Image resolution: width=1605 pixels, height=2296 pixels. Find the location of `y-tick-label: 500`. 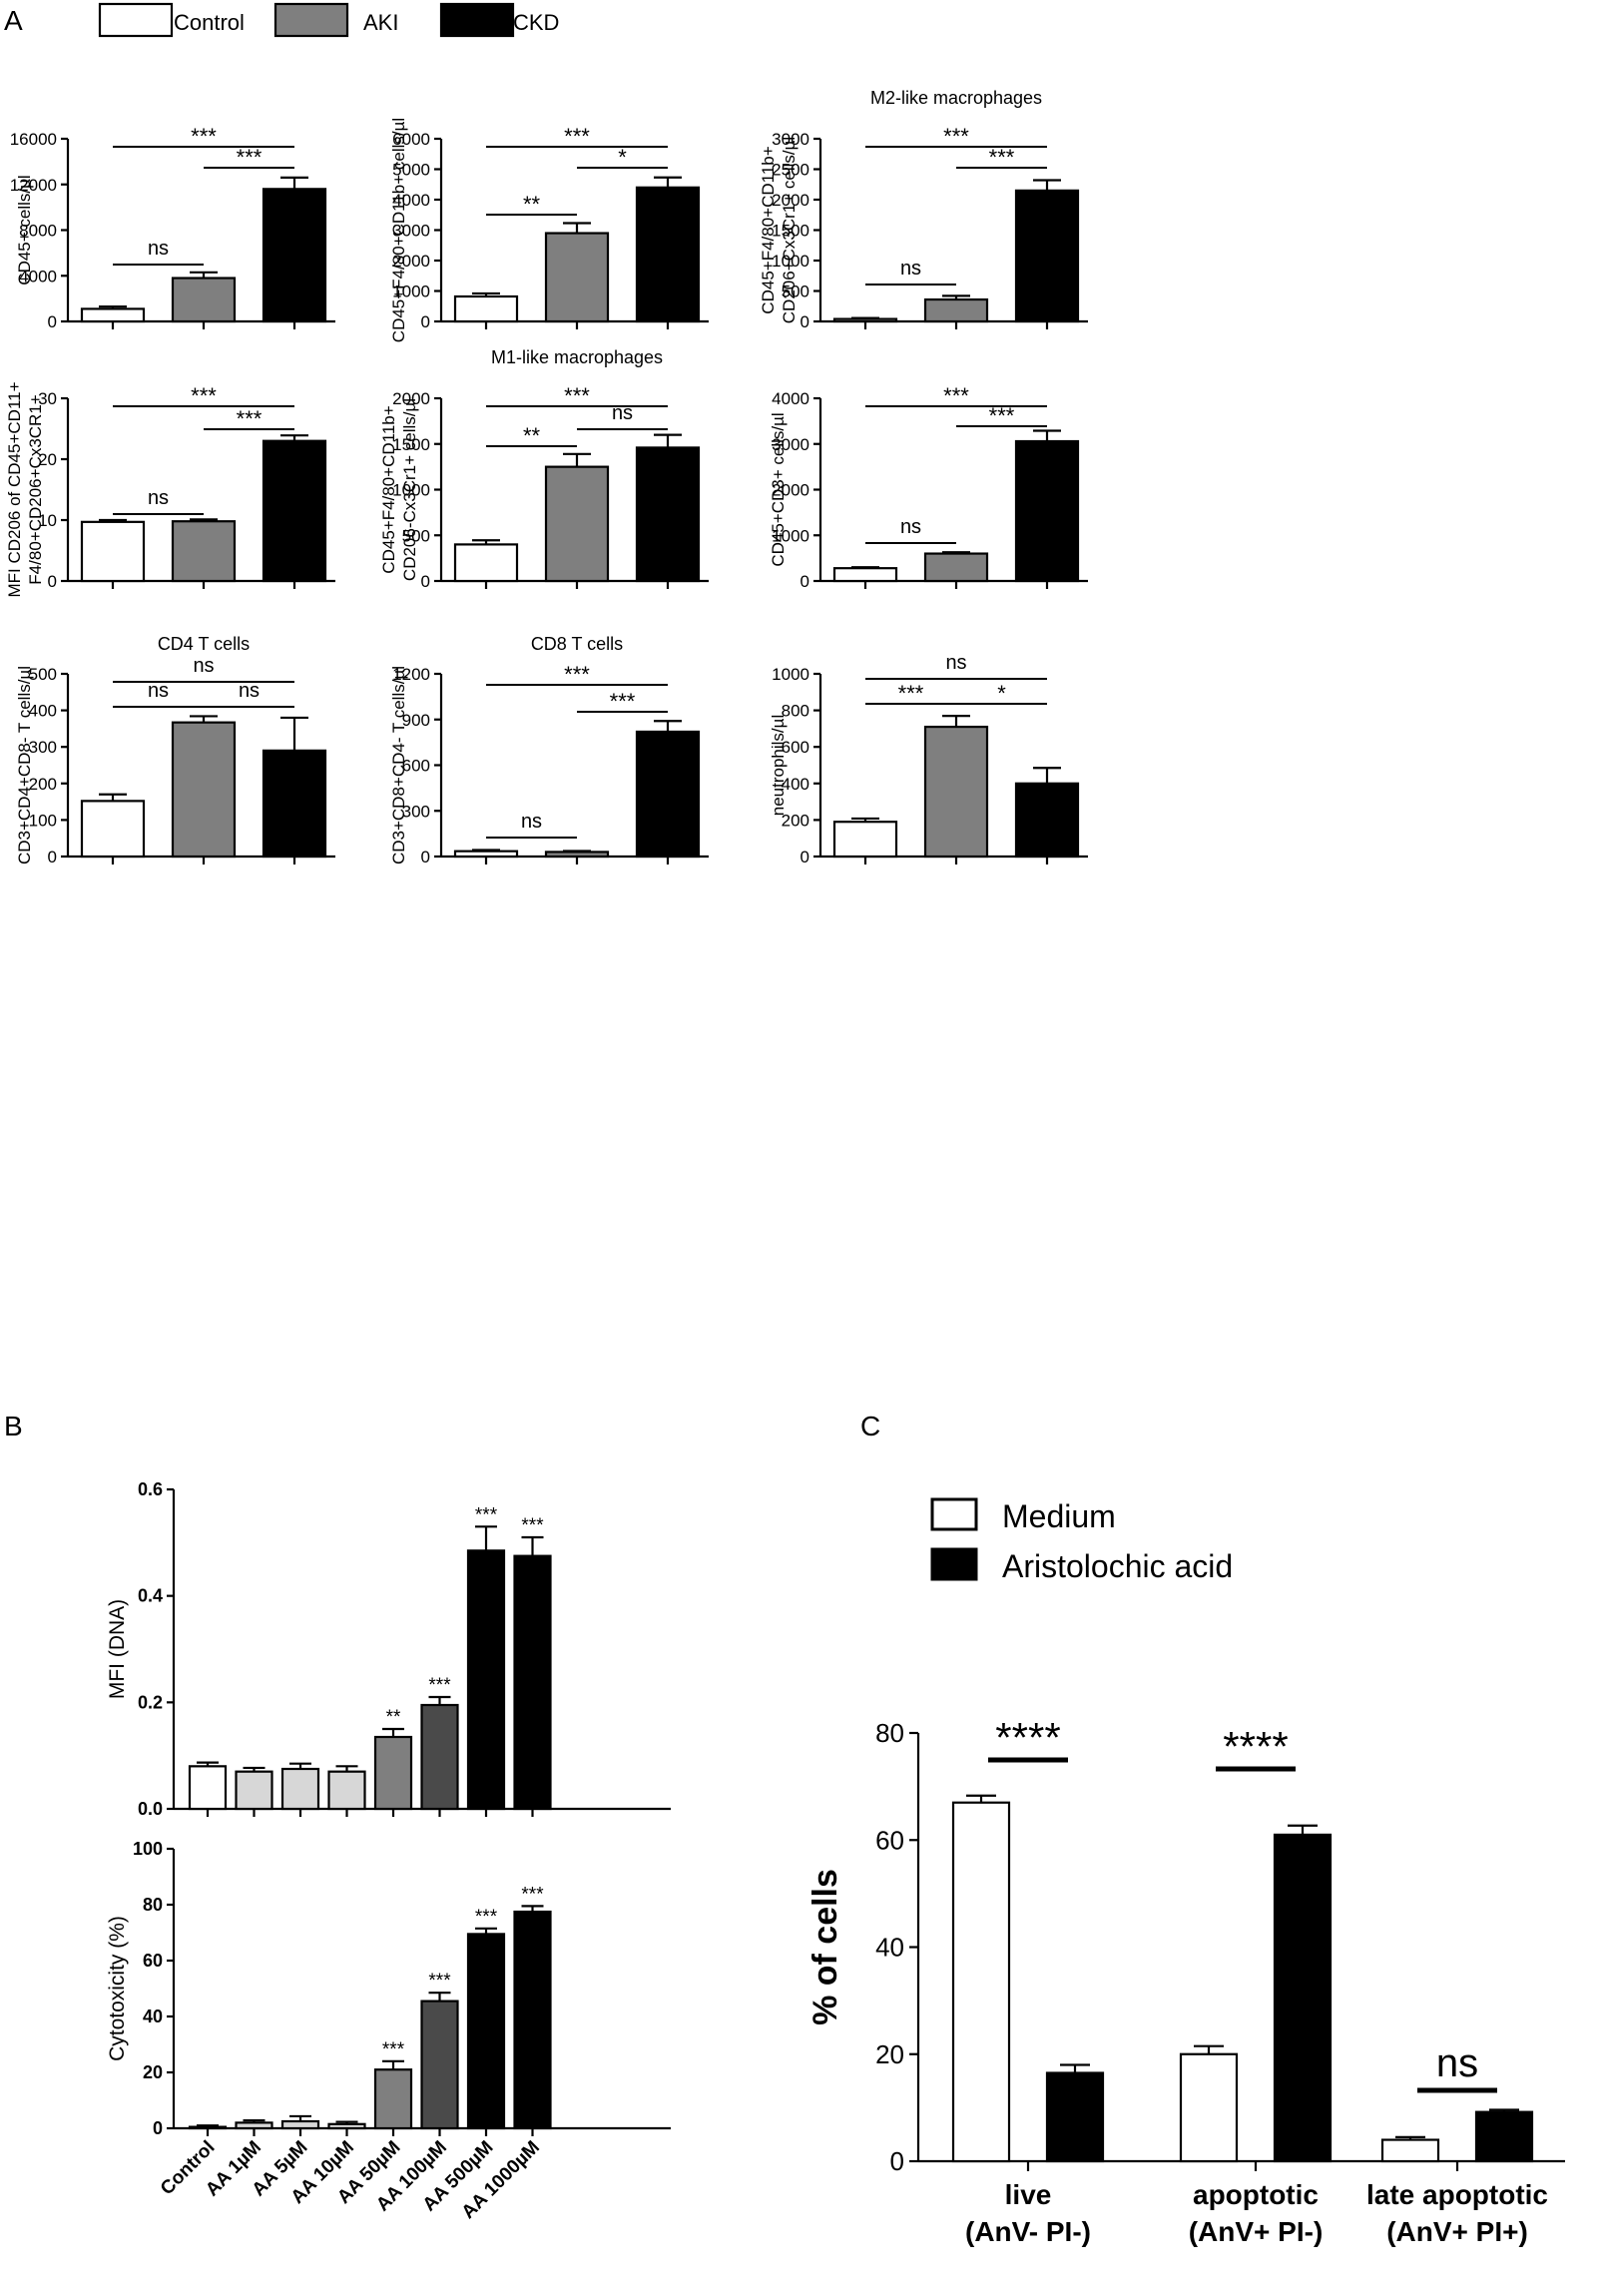

y-tick-label: 500 is located at coordinates (43, 675).